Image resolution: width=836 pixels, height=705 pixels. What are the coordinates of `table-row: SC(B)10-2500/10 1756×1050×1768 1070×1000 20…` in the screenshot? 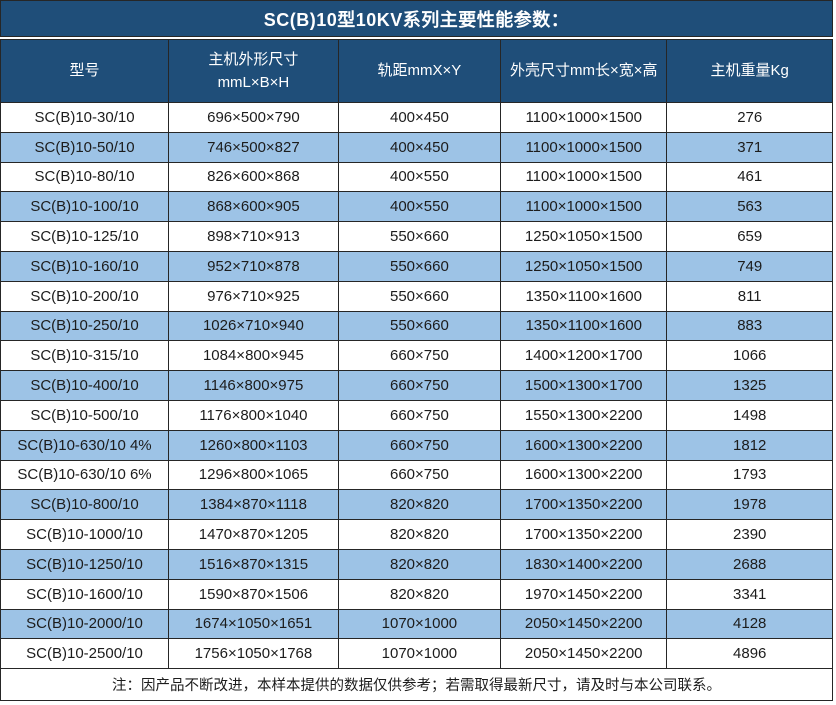 It's located at (416, 654).